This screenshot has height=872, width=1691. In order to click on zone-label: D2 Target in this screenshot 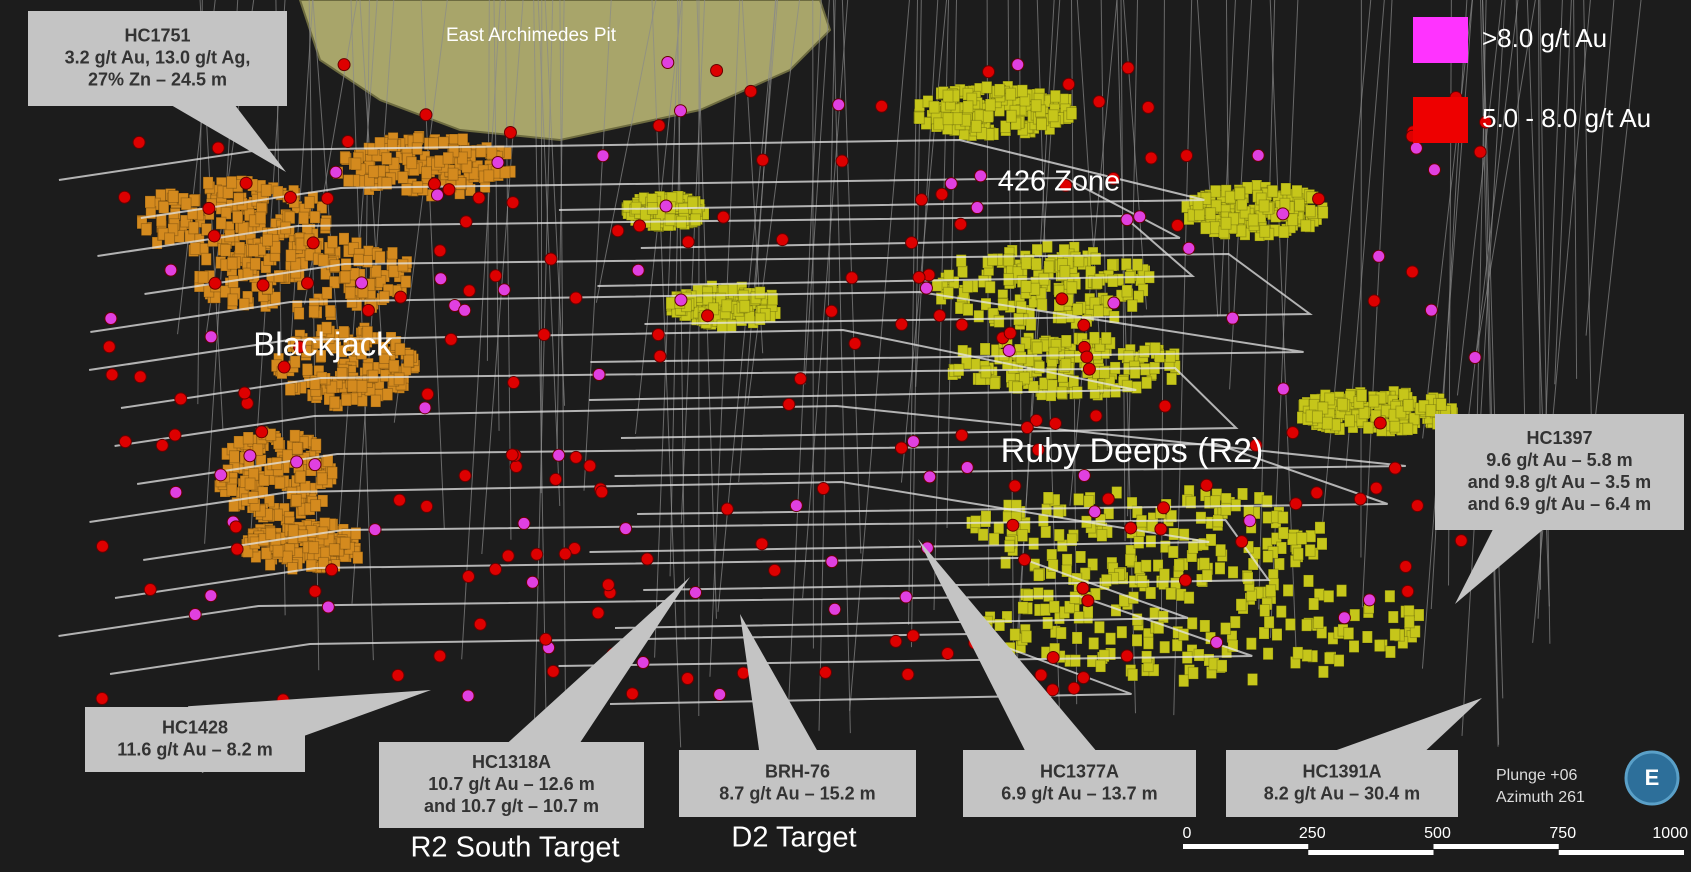, I will do `click(793, 838)`.